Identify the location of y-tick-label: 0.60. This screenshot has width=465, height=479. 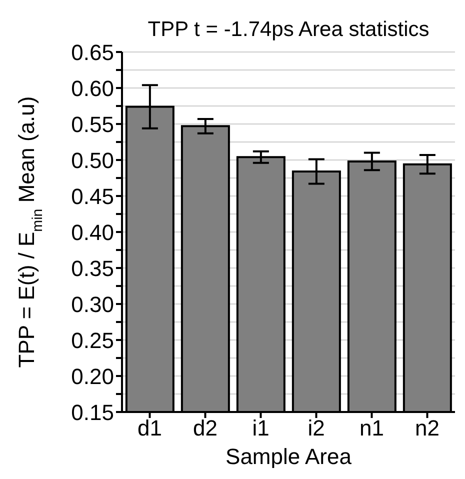
(92, 88).